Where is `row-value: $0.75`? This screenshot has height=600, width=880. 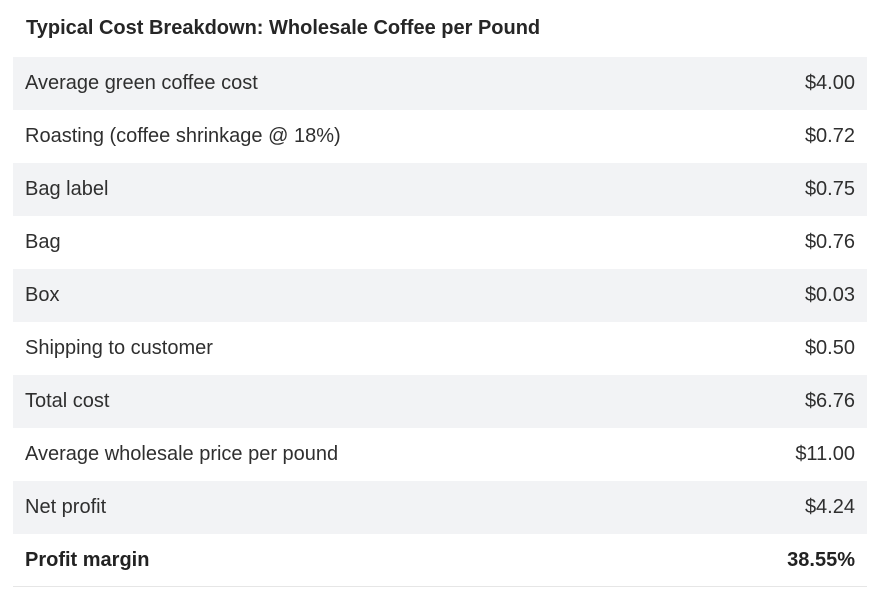
row-value: $0.75 is located at coordinates (829, 189).